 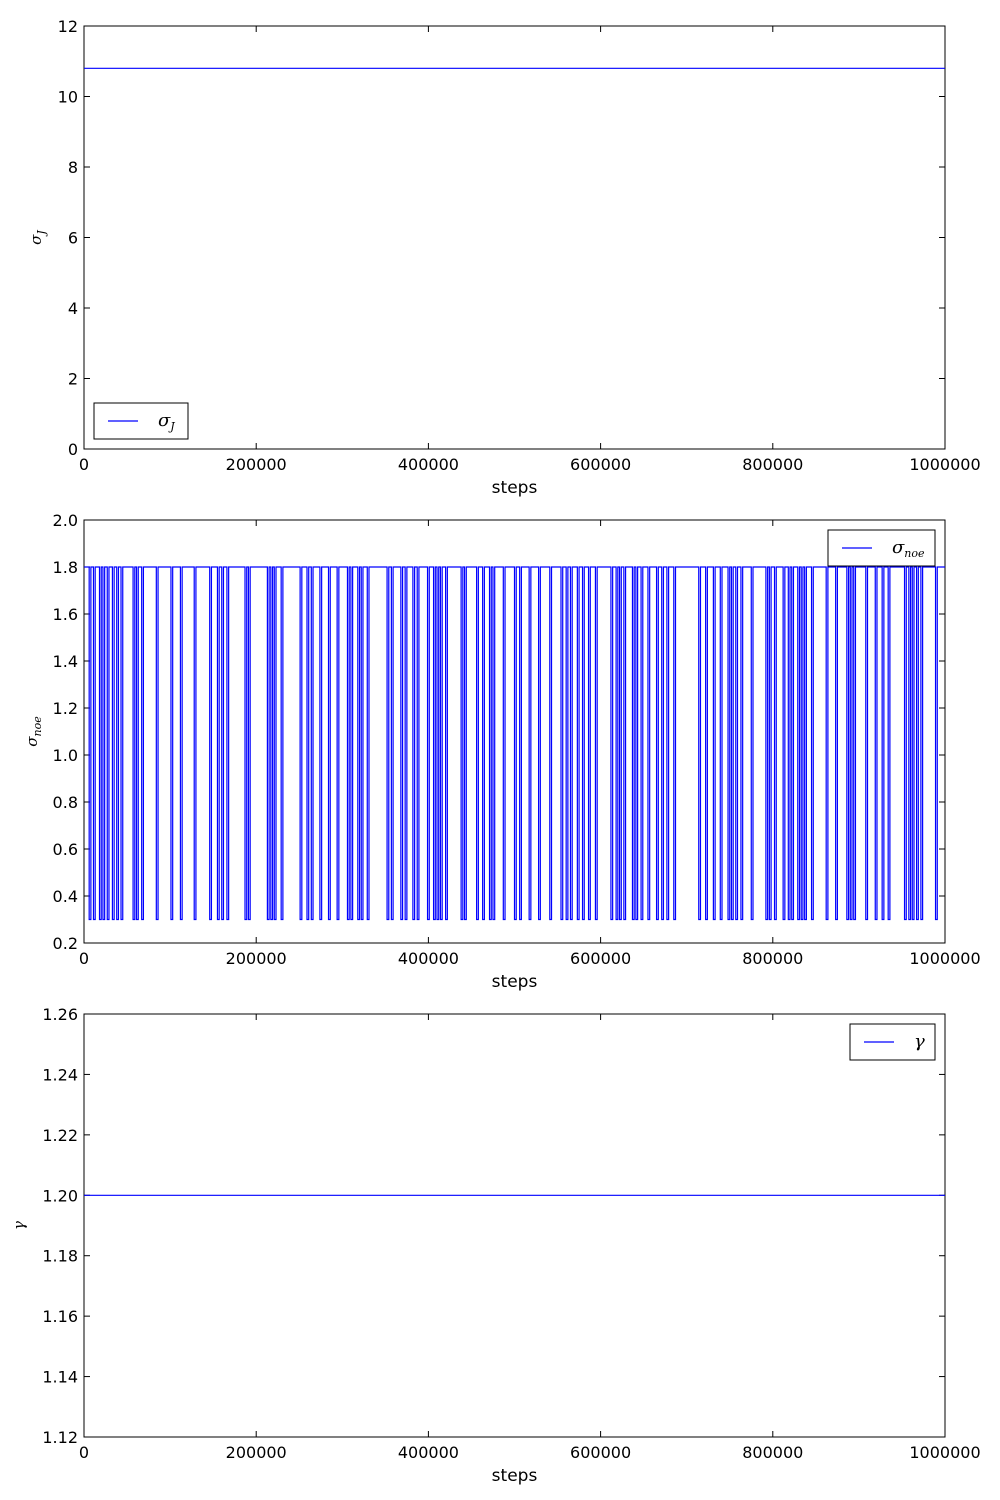 I want to click on legend-label: σJ, so click(x=166, y=421).